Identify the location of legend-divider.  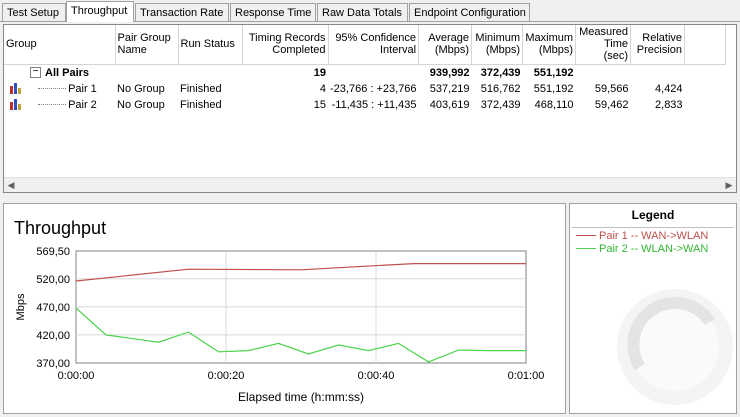
(653, 227).